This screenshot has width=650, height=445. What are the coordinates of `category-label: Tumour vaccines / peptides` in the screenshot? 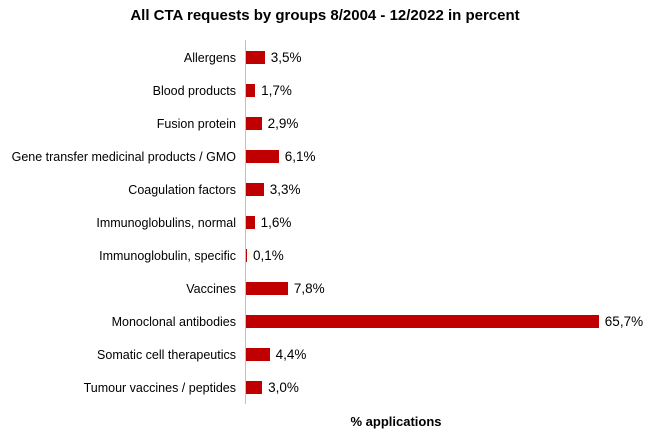 It's located at (159, 387).